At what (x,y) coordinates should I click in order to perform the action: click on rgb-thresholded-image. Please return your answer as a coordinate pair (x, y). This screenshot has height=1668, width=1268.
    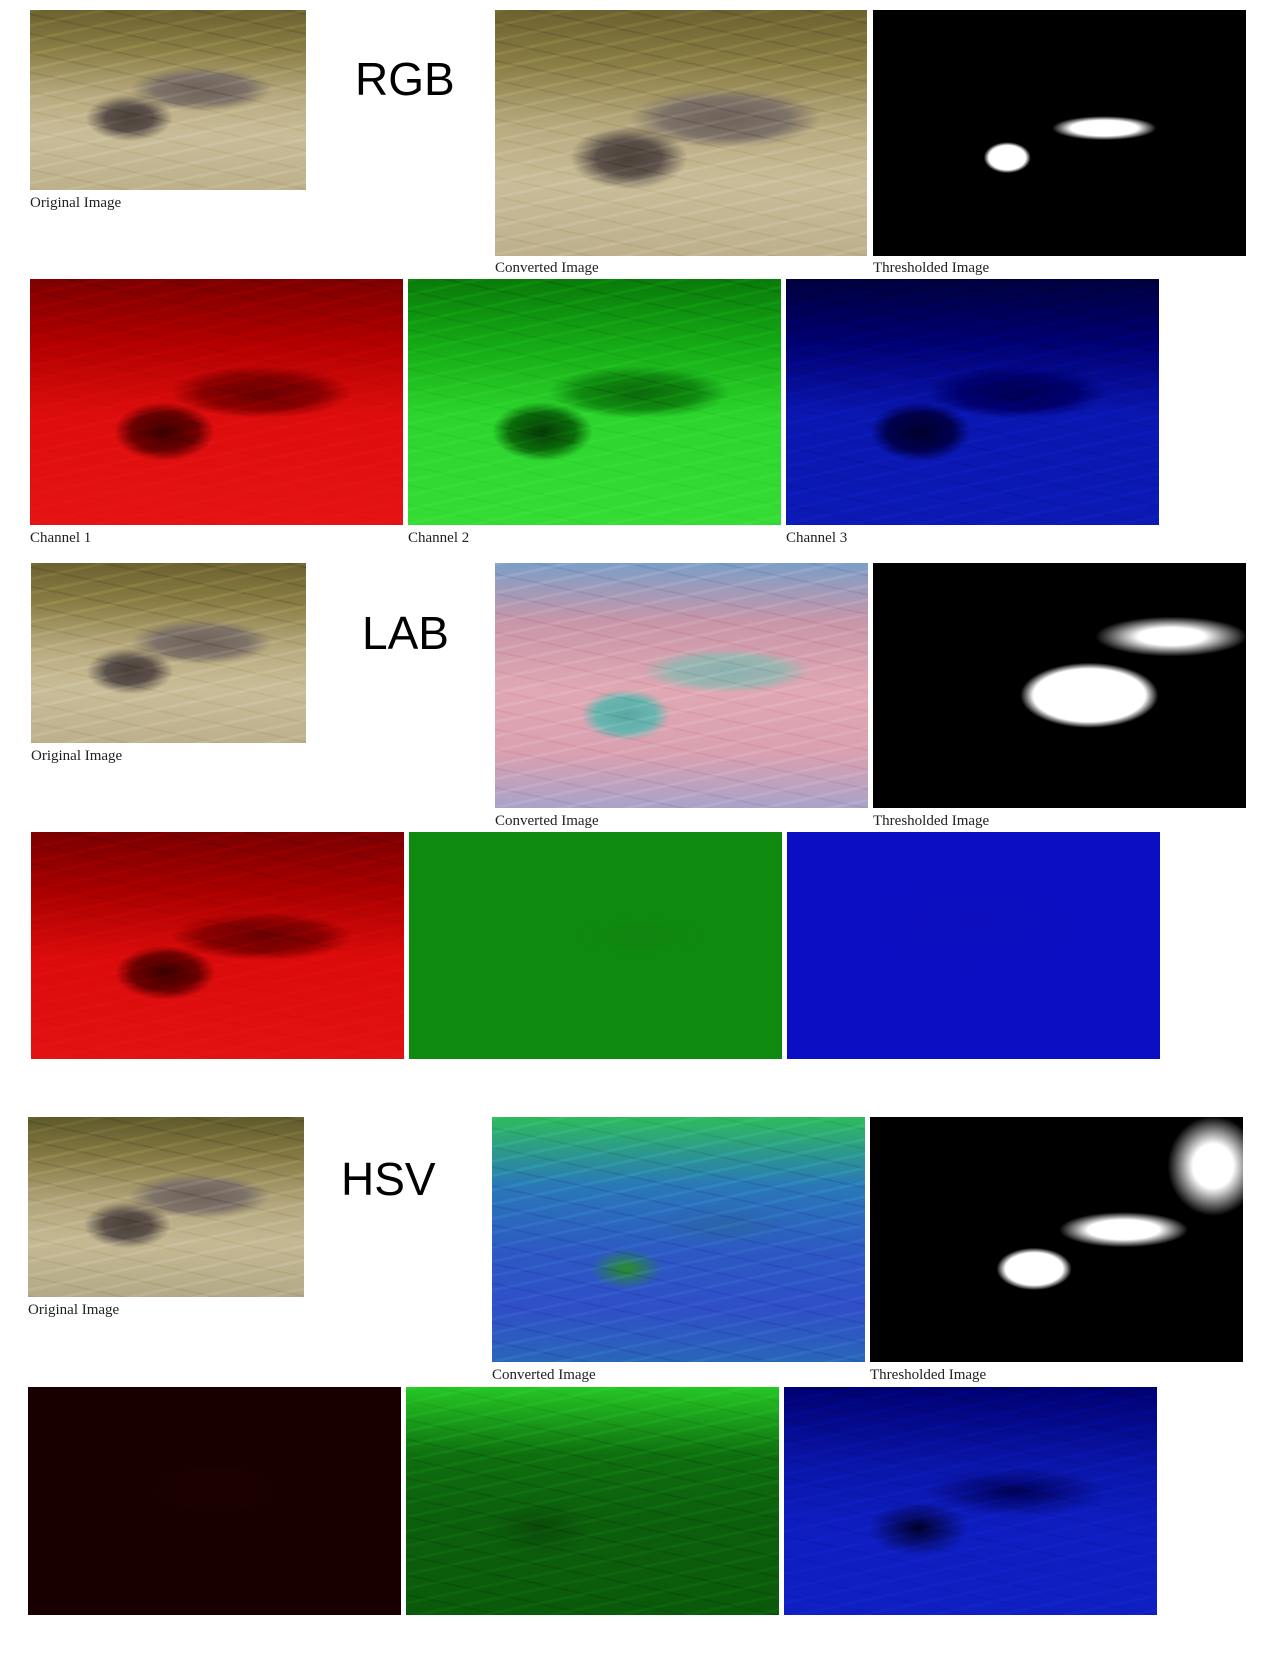
    Looking at the image, I should click on (1059, 133).